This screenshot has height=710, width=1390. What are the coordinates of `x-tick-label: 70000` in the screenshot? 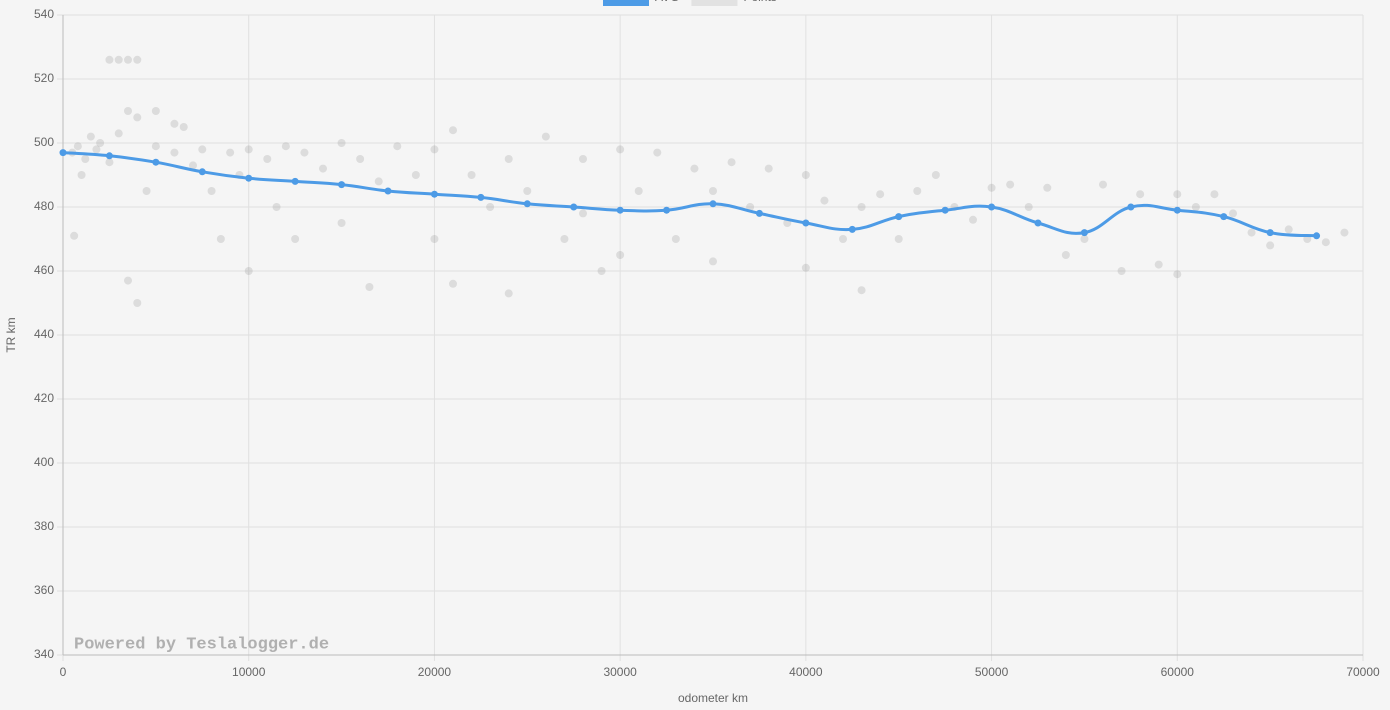 It's located at (1363, 672).